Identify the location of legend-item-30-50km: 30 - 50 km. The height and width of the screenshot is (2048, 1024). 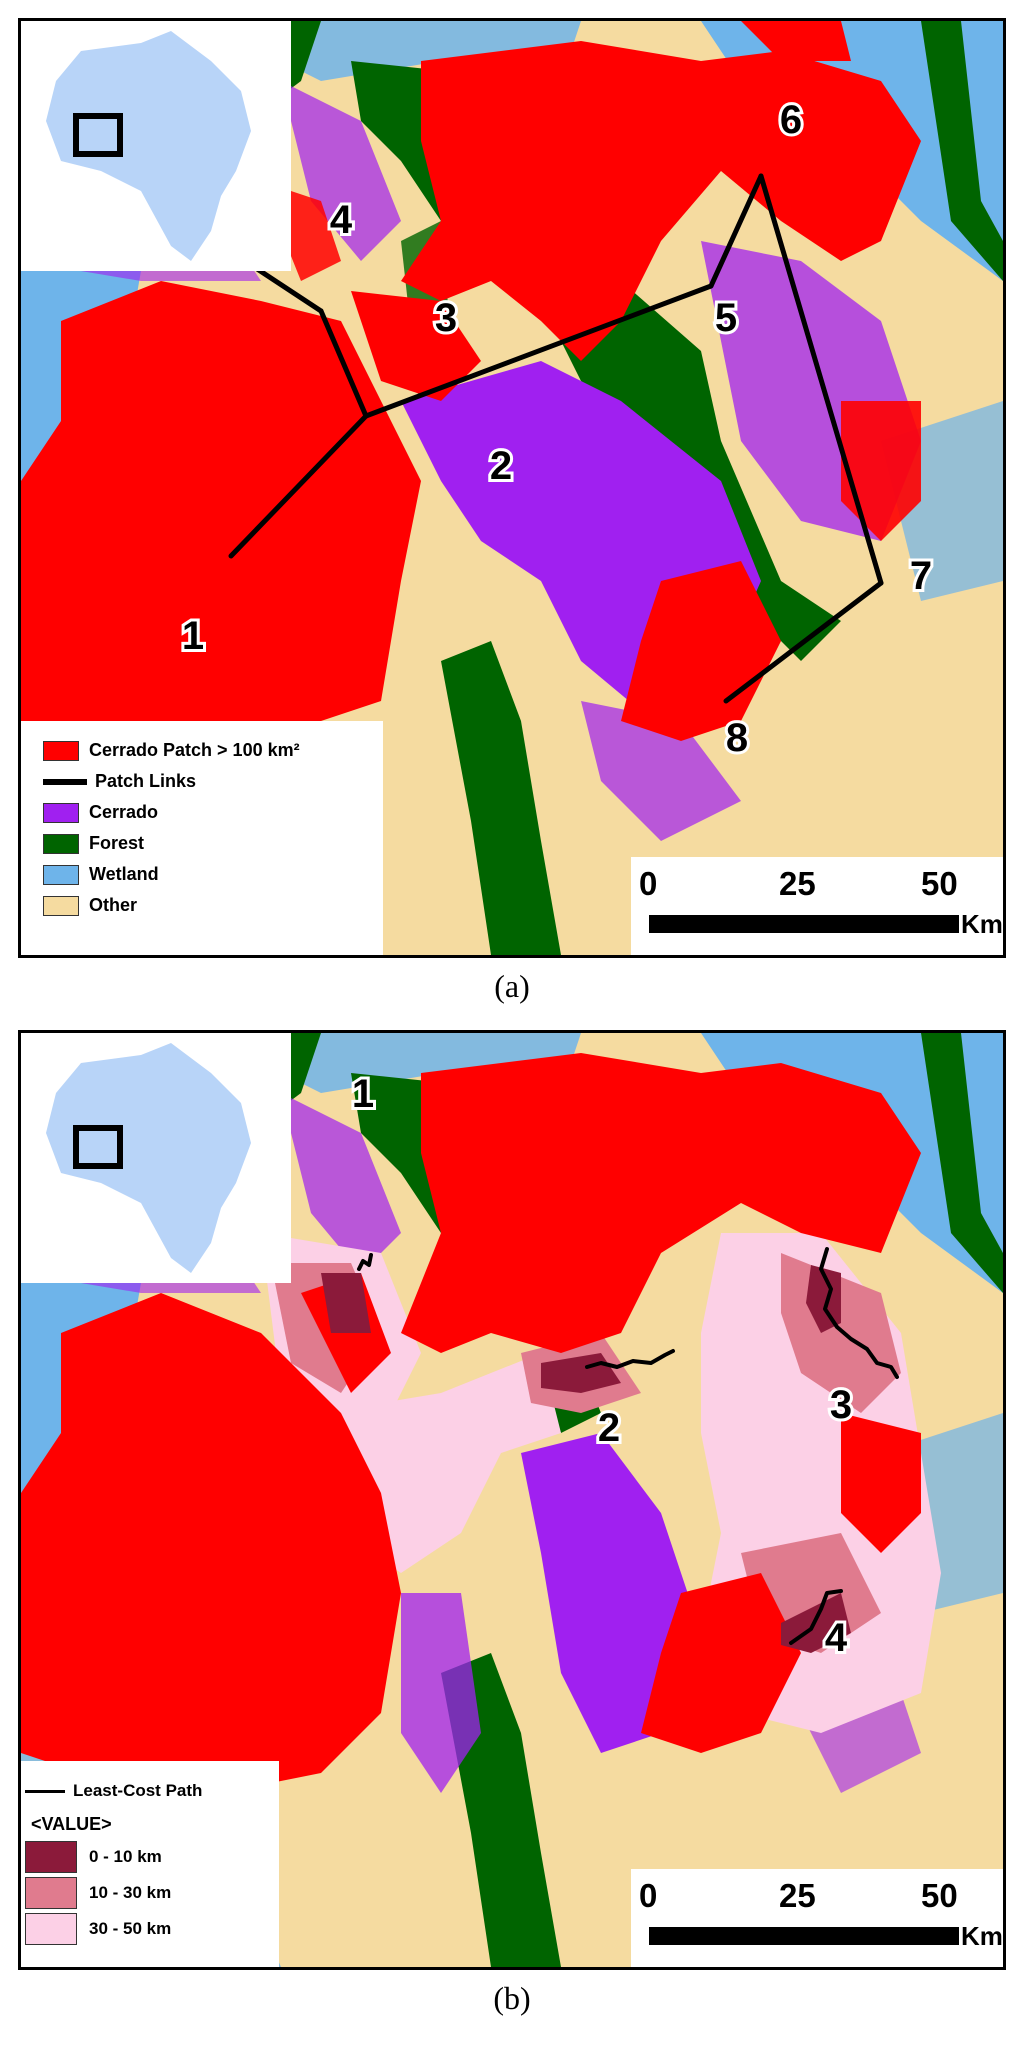
(152, 1929).